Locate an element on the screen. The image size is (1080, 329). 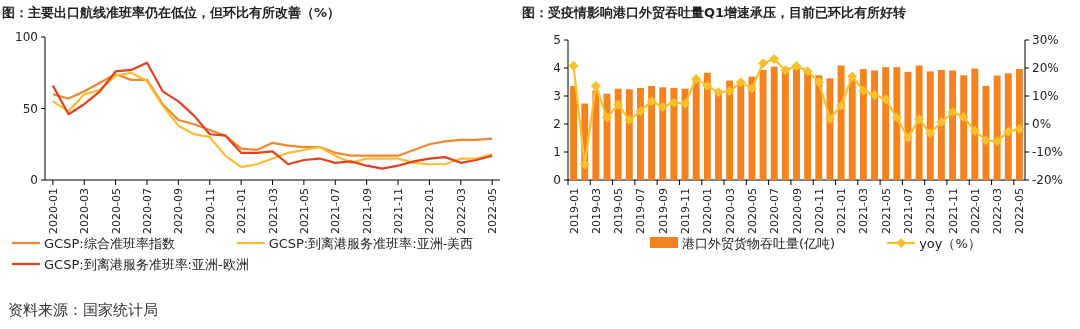
y2-tick-label: 0% is located at coordinates (1042, 124).